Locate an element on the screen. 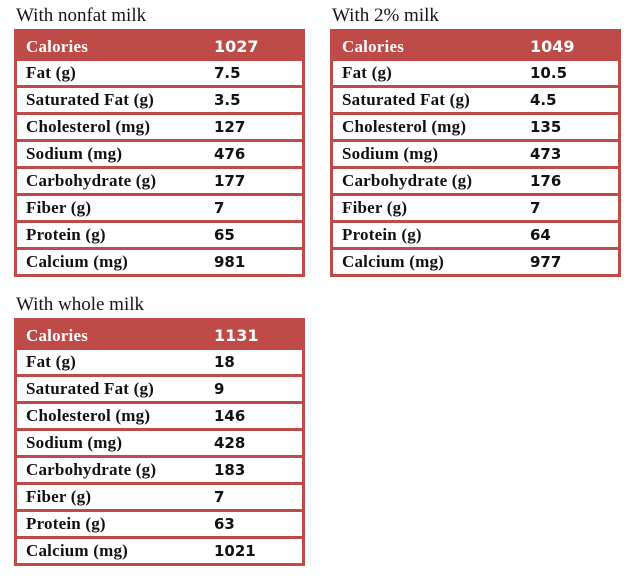 The width and height of the screenshot is (635, 583). table-row: Sodium (mg) 473 is located at coordinates (475, 152).